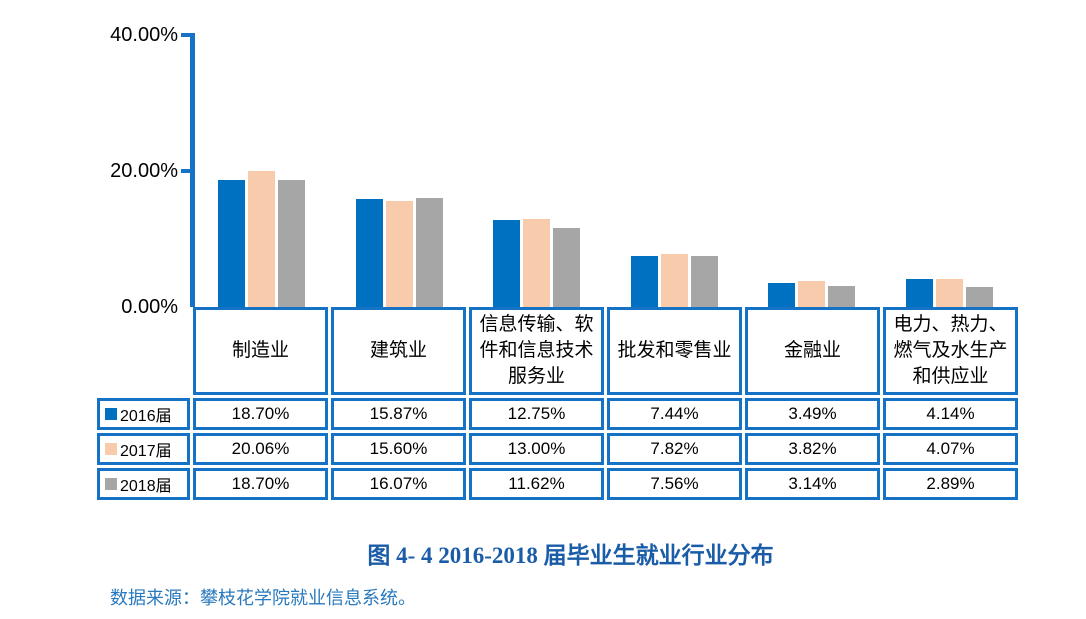 The image size is (1086, 619). I want to click on value-cell: 11.62%, so click(536, 484).